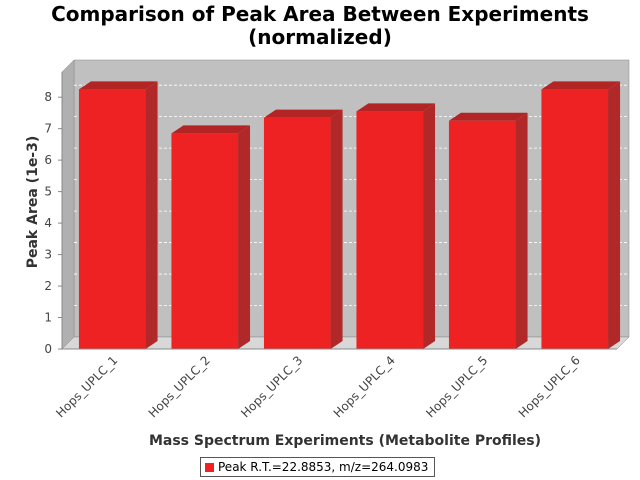 Image resolution: width=640 pixels, height=480 pixels. I want to click on y-tick-label: 4, so click(48, 223).